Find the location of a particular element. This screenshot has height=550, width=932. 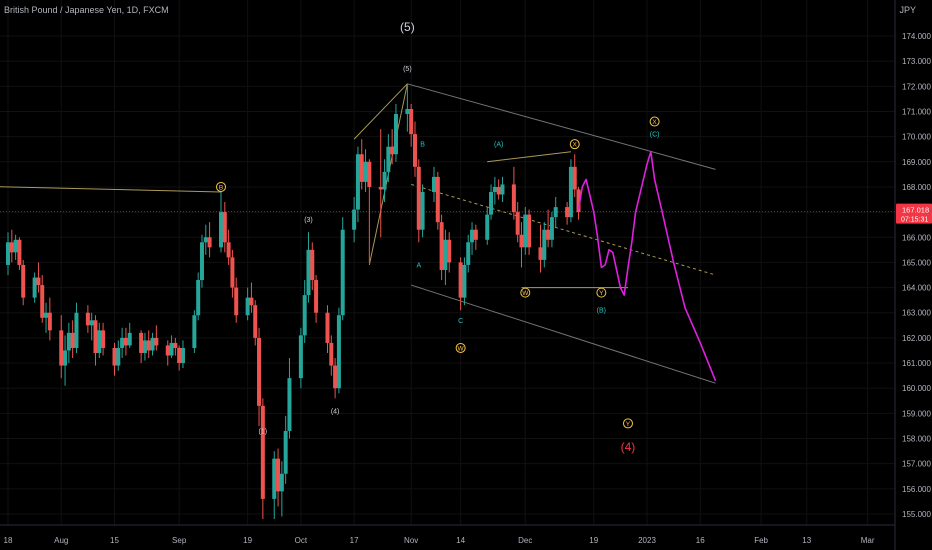

y-tick-label: 164.000 is located at coordinates (916, 288).